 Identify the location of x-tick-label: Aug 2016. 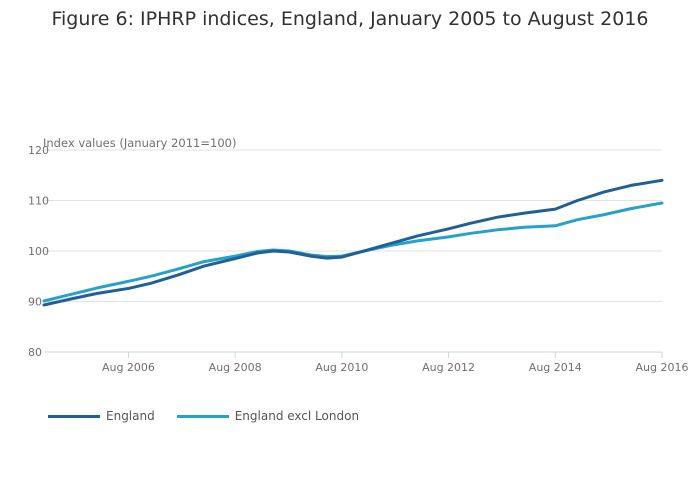
(662, 367).